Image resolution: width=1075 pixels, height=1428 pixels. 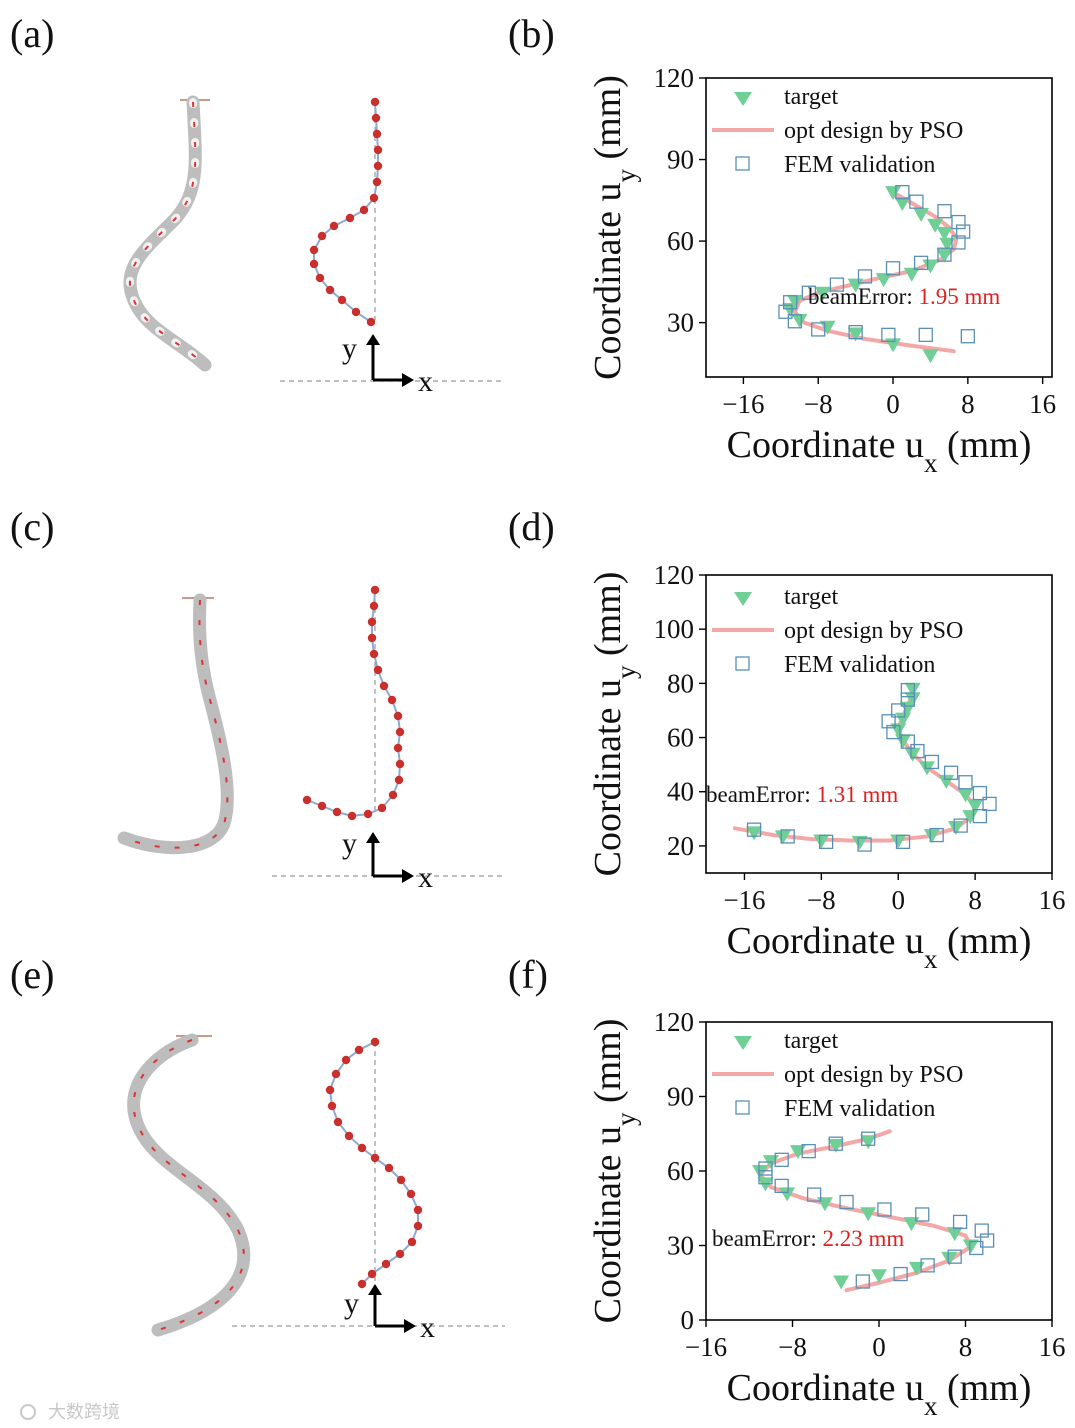 What do you see at coordinates (351, 1303) in the screenshot?
I see `frame-y-label: y` at bounding box center [351, 1303].